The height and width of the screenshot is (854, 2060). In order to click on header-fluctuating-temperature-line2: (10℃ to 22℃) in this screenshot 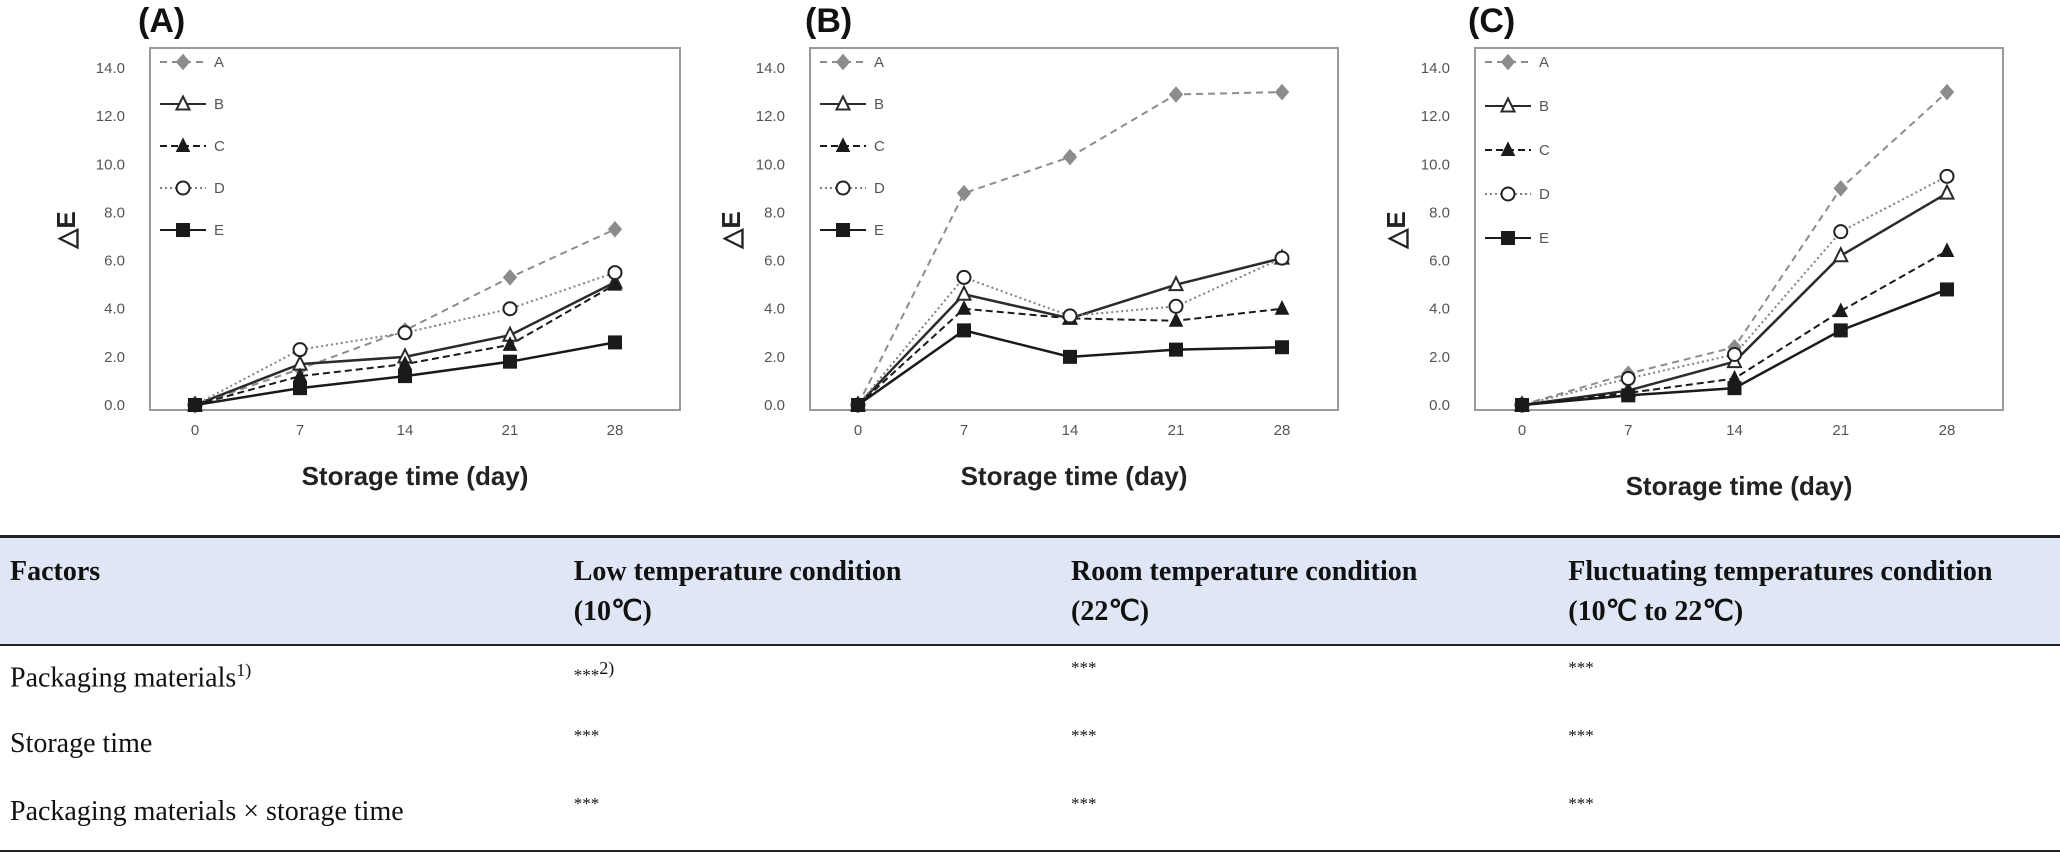, I will do `click(1656, 611)`.